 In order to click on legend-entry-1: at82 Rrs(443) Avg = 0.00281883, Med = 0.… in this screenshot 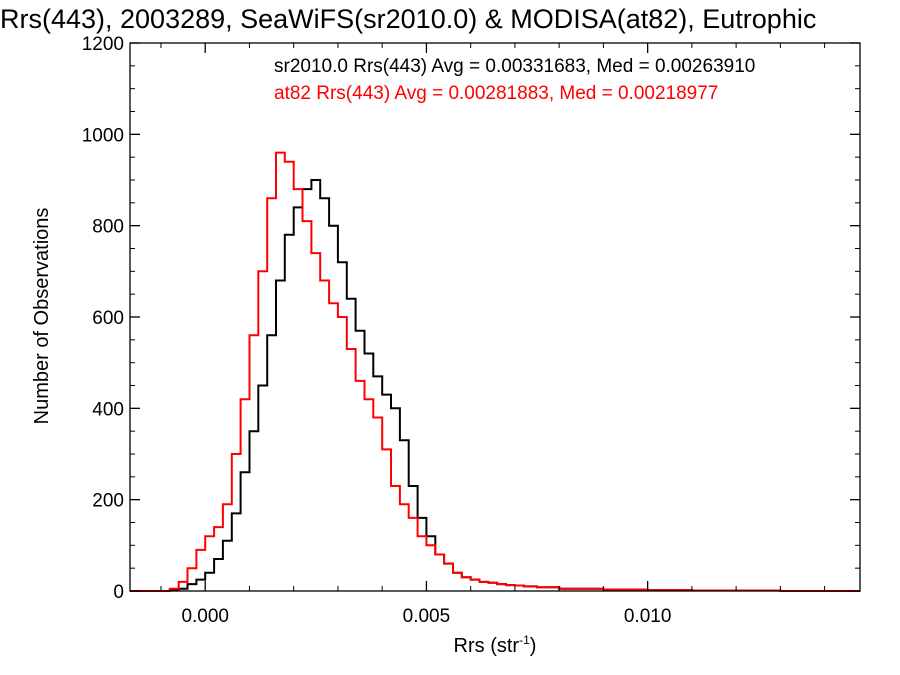, I will do `click(496, 93)`.